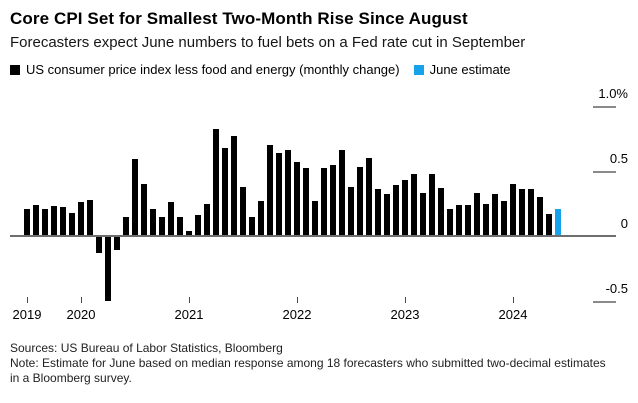 The width and height of the screenshot is (638, 403). I want to click on x-axis-label: 2022, so click(297, 314).